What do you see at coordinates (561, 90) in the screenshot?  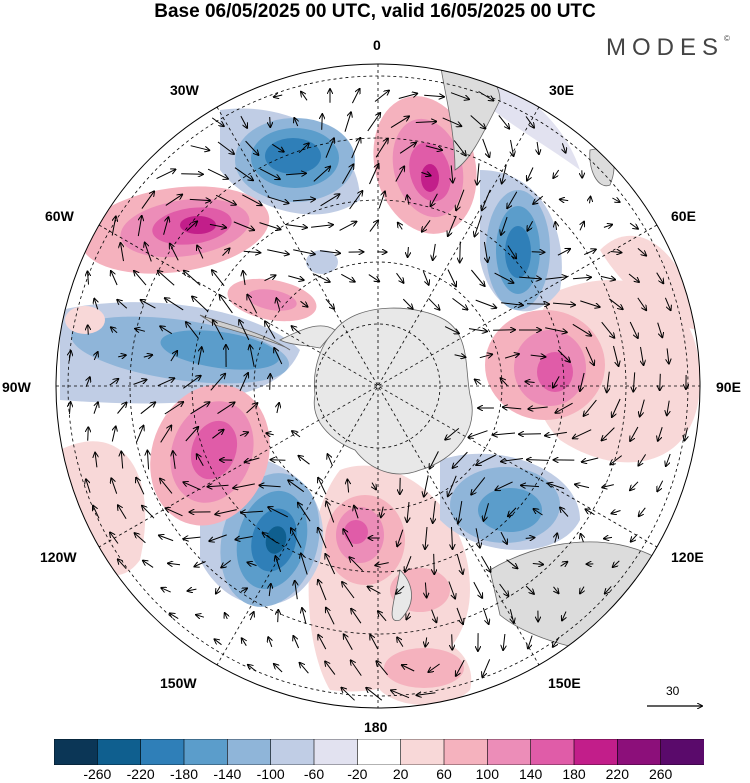 I see `lon-label-30e: 30E` at bounding box center [561, 90].